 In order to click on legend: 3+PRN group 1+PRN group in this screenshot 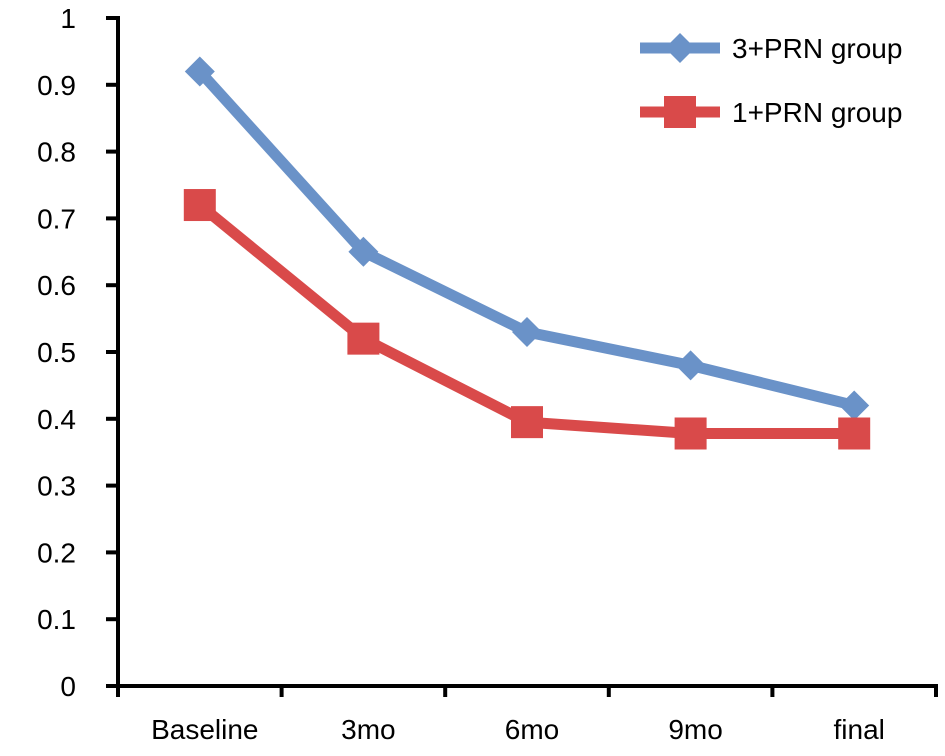, I will do `click(771, 80)`.